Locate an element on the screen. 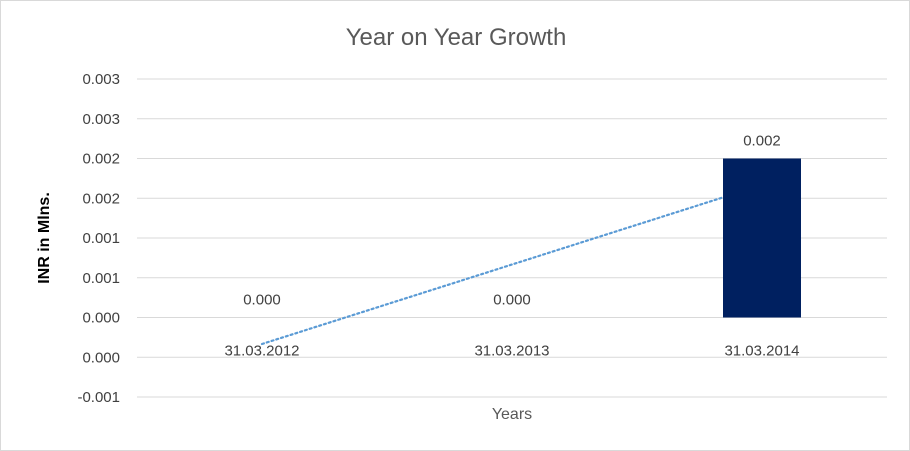 This screenshot has width=910, height=451. x-tick-label: 31.03.2012 is located at coordinates (261, 351).